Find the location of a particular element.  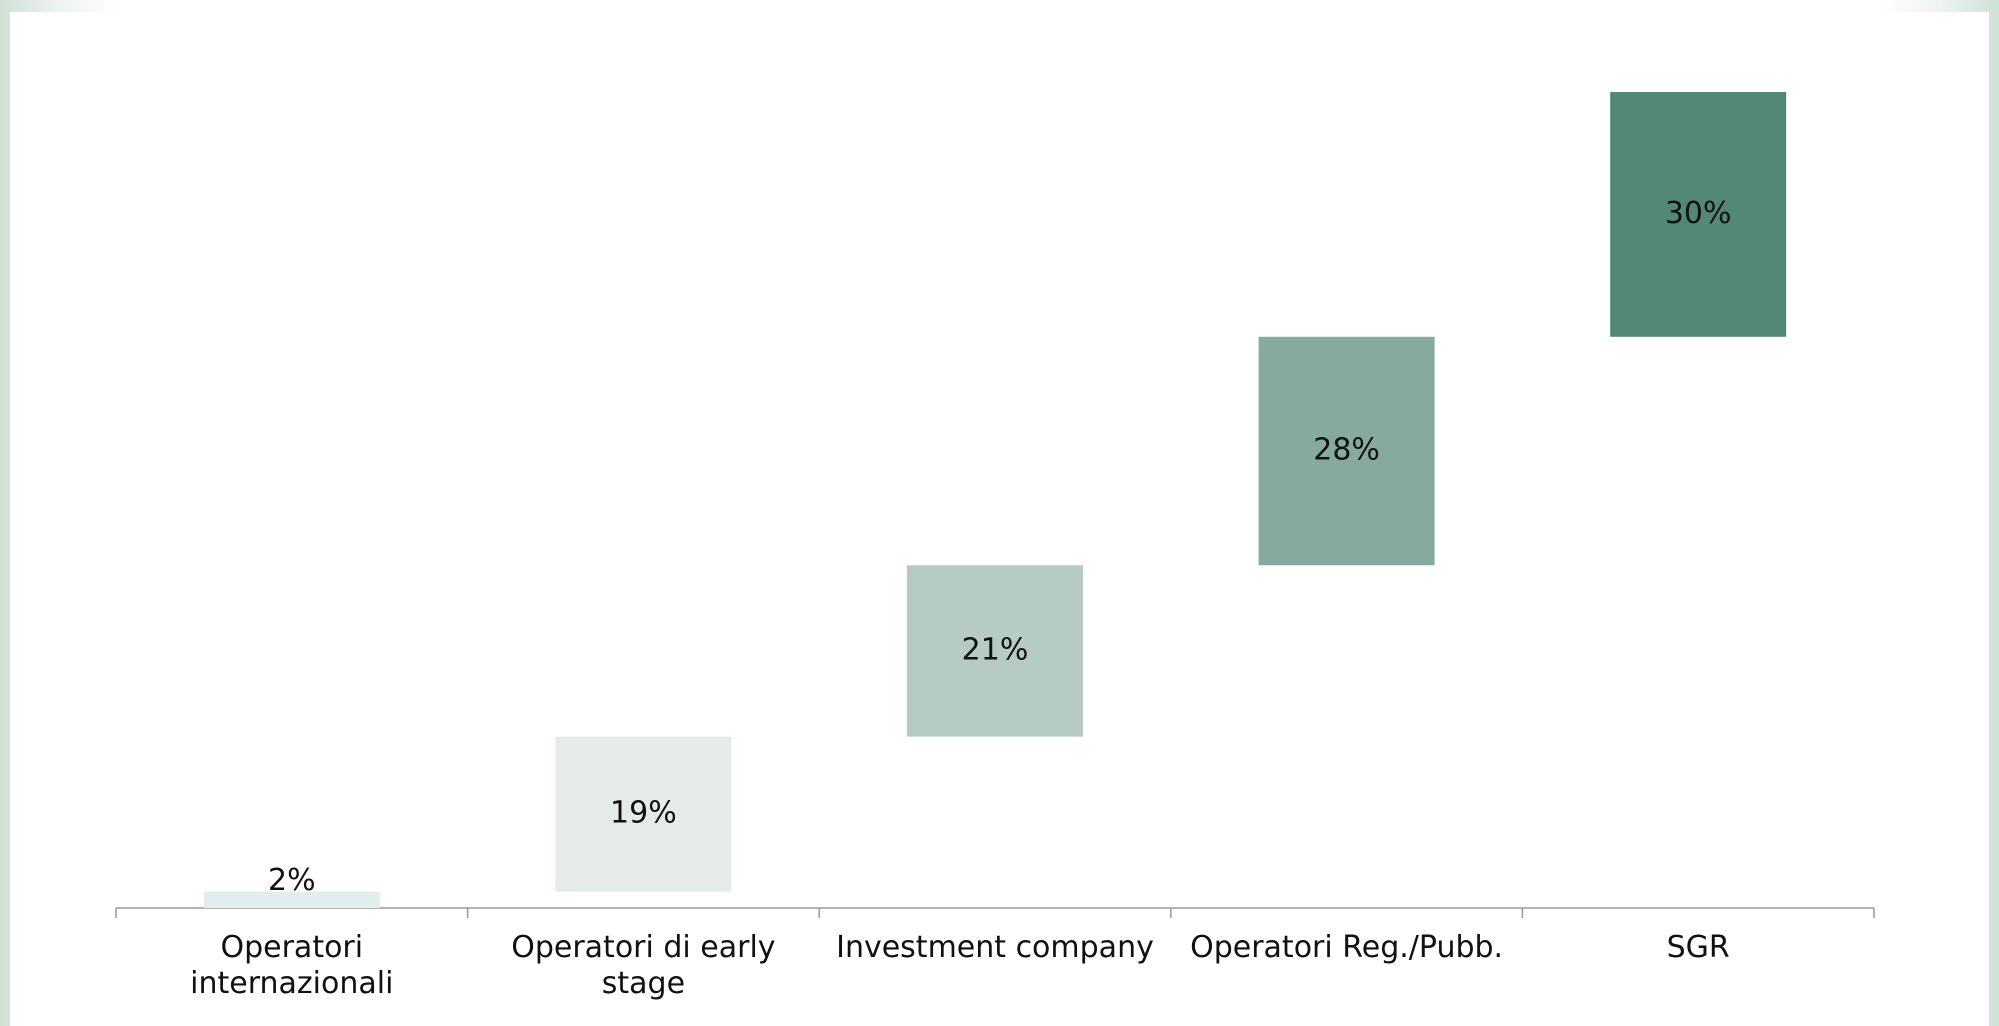

x-tick-label: SGR is located at coordinates (1698, 947).